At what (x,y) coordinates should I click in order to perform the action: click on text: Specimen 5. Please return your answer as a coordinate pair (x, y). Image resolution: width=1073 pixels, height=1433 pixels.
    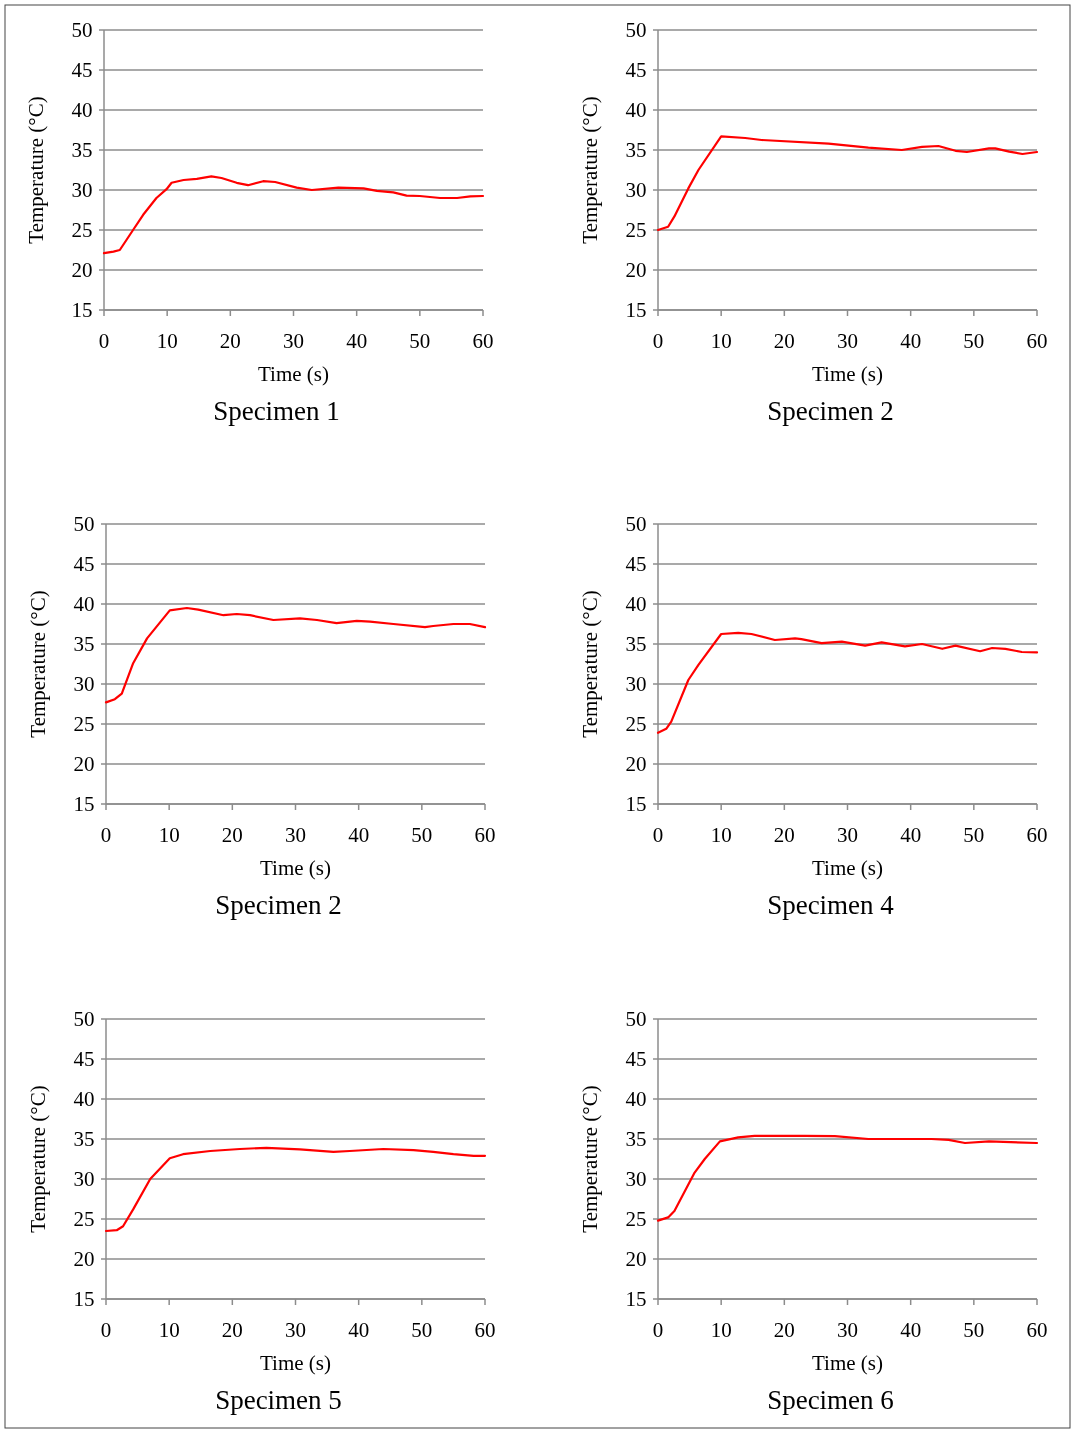
    Looking at the image, I should click on (278, 1400).